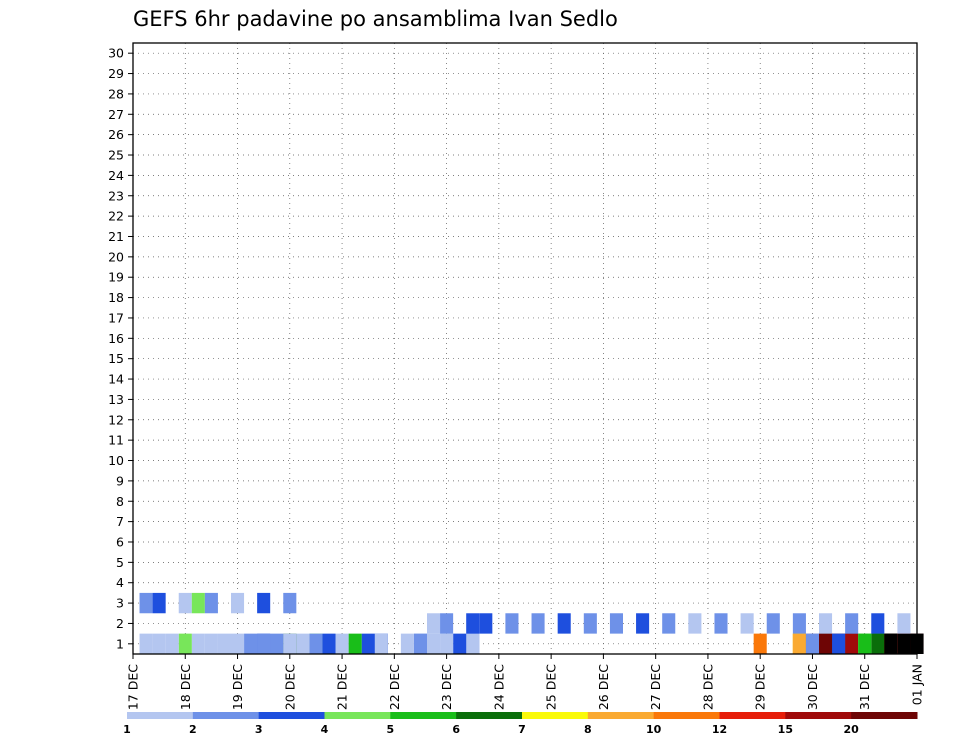  I want to click on y-tick-label: 14, so click(116, 379).